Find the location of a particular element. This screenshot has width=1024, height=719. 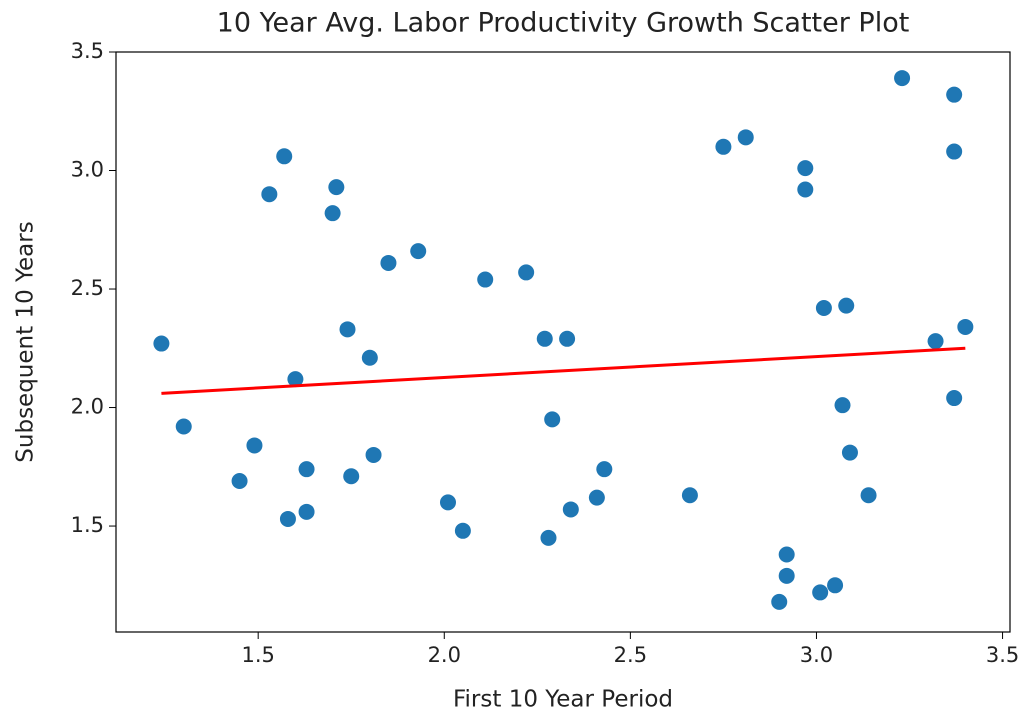

y-tick-label: 2.5 is located at coordinates (87, 288).